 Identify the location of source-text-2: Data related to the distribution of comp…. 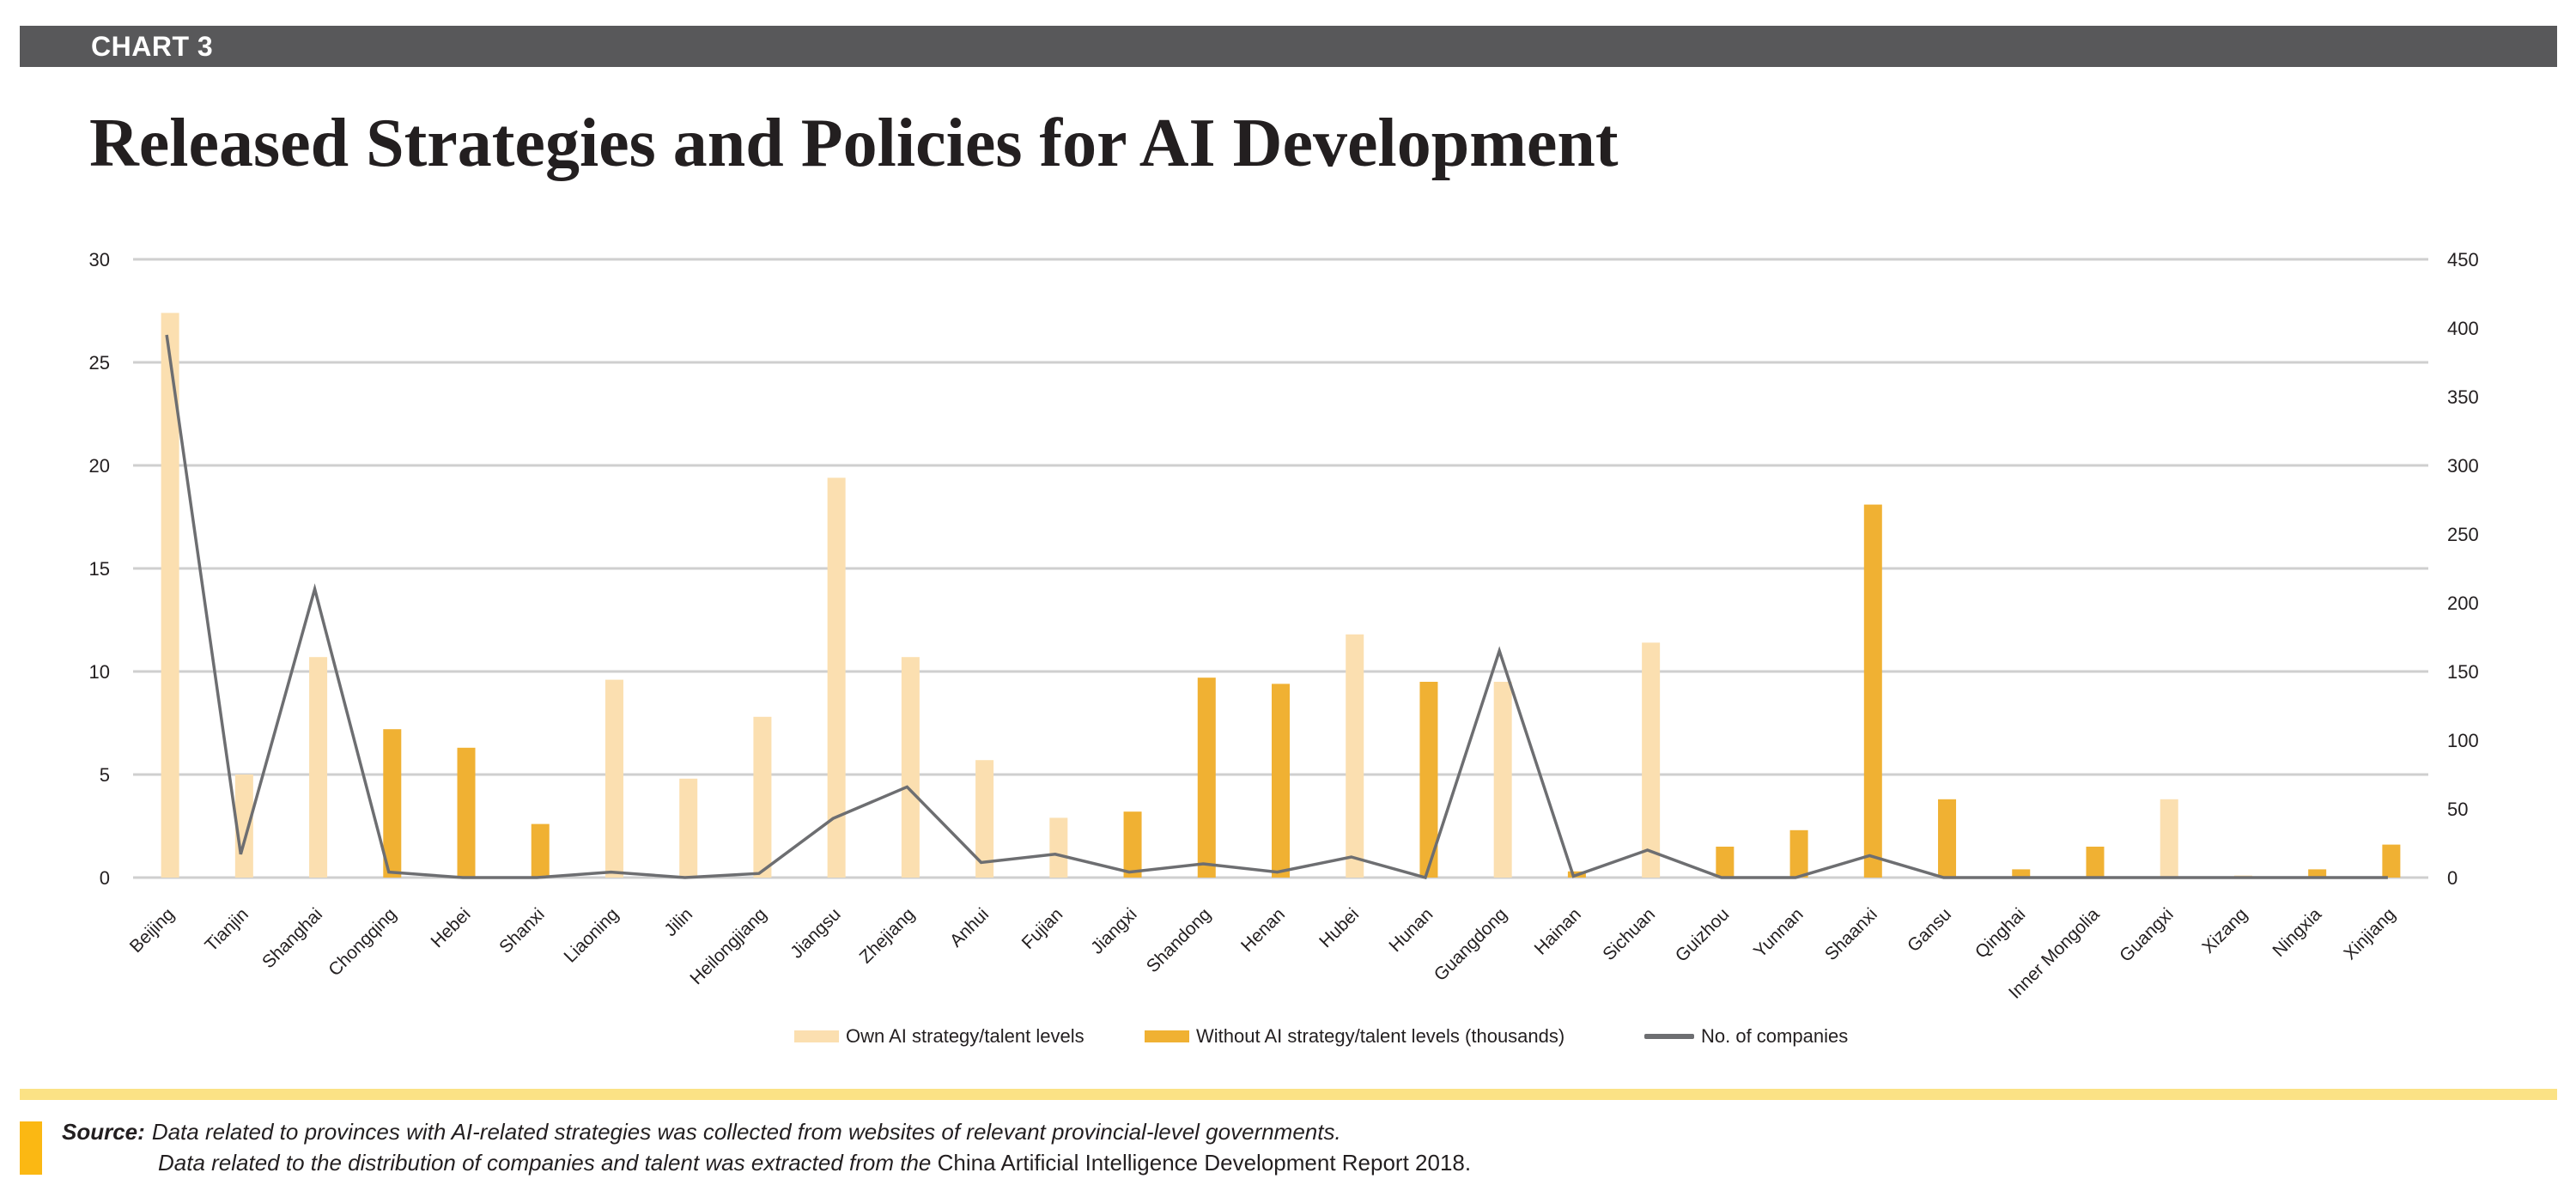
(548, 1163).